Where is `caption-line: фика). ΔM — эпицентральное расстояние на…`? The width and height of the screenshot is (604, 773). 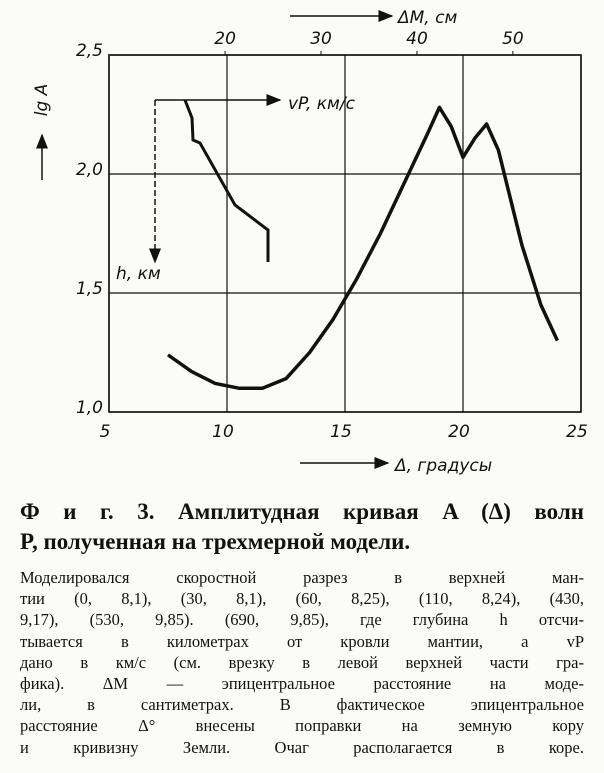 caption-line: фика). ΔM — эпицентральное расстояние на… is located at coordinates (302, 684).